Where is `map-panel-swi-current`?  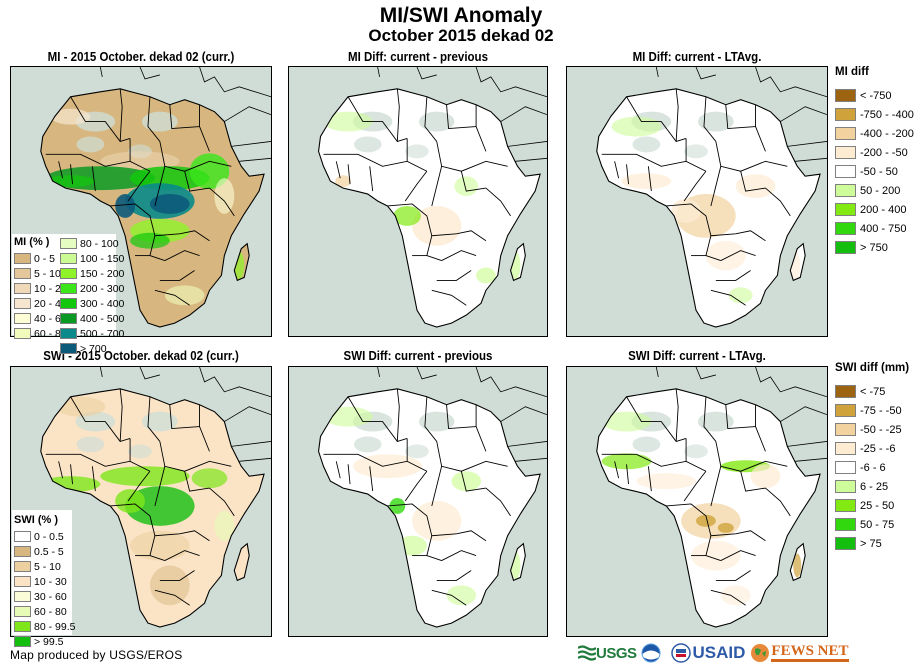
map-panel-swi-current is located at coordinates (141, 501).